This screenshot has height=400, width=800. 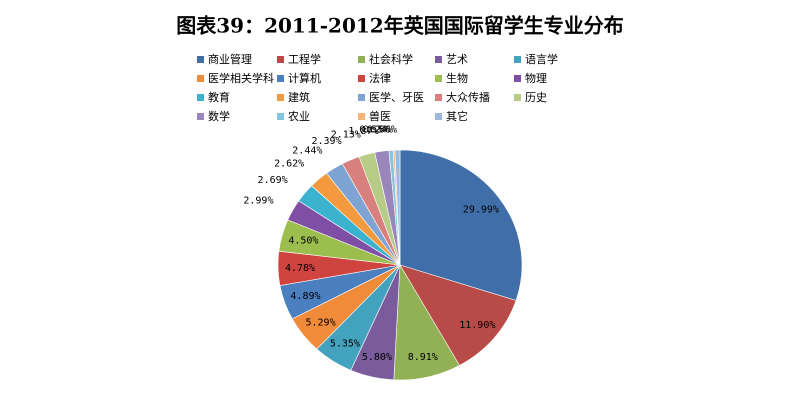 I want to click on legend-label: 教育, so click(x=219, y=97).